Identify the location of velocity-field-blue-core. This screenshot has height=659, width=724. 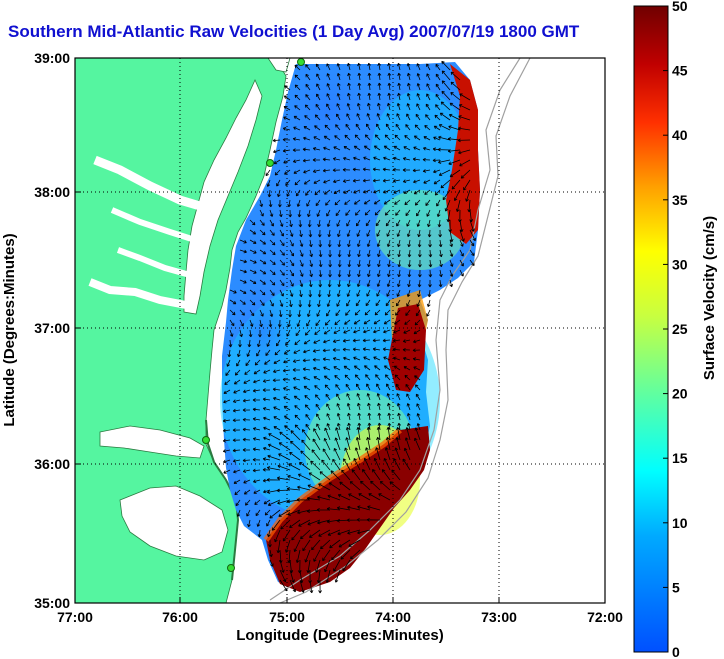
(262, 330).